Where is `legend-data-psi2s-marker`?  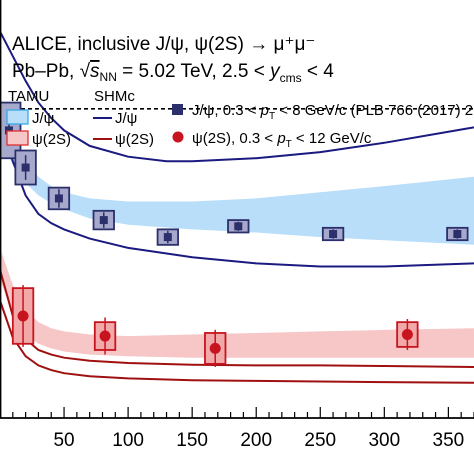
legend-data-psi2s-marker is located at coordinates (178, 137).